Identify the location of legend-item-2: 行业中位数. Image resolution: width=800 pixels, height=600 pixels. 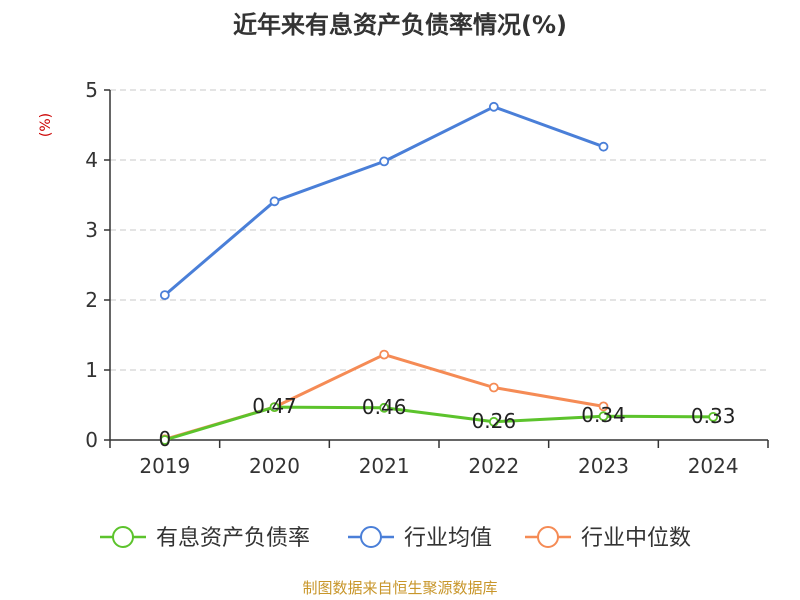
(608, 538).